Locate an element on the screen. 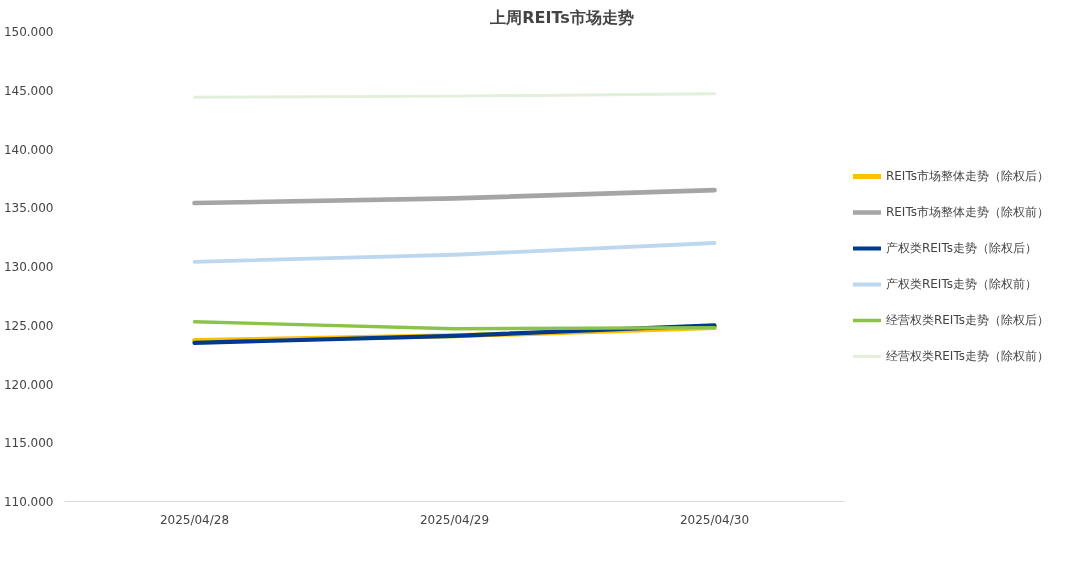  x-tick-label: 2025/04/30 is located at coordinates (714, 519).